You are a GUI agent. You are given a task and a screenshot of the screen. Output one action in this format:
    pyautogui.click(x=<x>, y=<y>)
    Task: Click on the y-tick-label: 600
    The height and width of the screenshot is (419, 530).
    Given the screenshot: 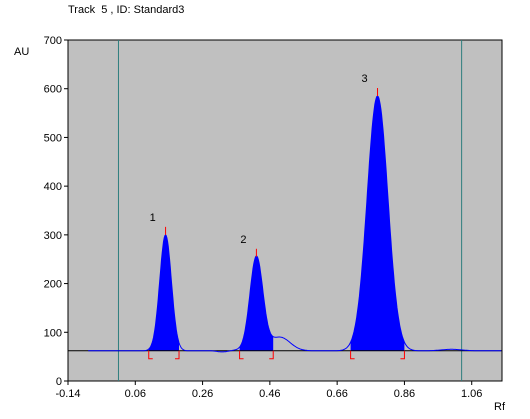 What is the action you would take?
    pyautogui.click(x=53, y=90)
    